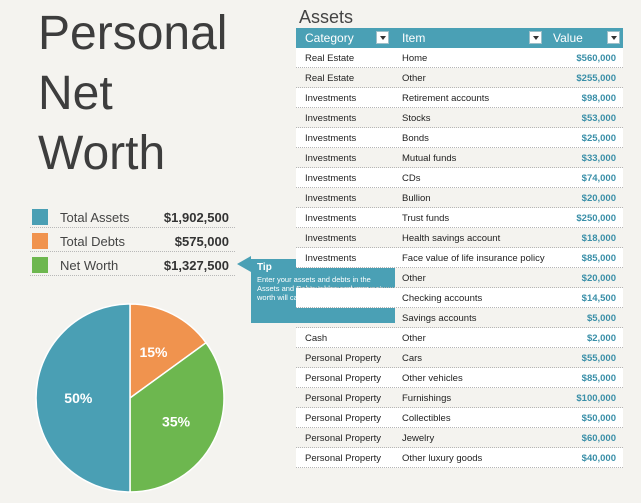 The image size is (641, 503). Describe the element at coordinates (426, 418) in the screenshot. I see `item-cell: Collectibles` at that location.